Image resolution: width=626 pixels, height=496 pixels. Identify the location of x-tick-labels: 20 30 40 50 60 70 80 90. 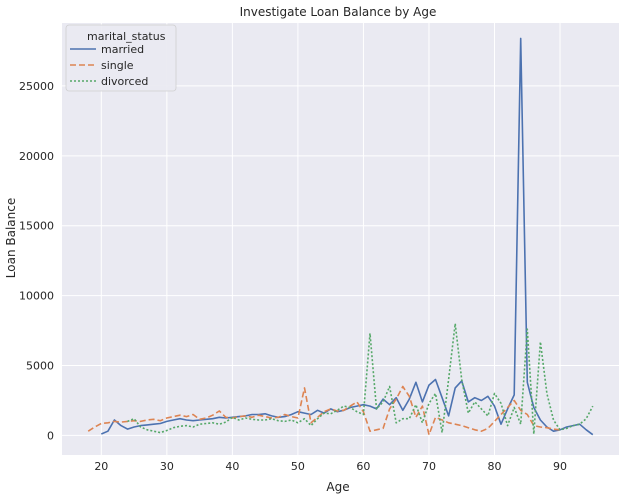
(330, 466).